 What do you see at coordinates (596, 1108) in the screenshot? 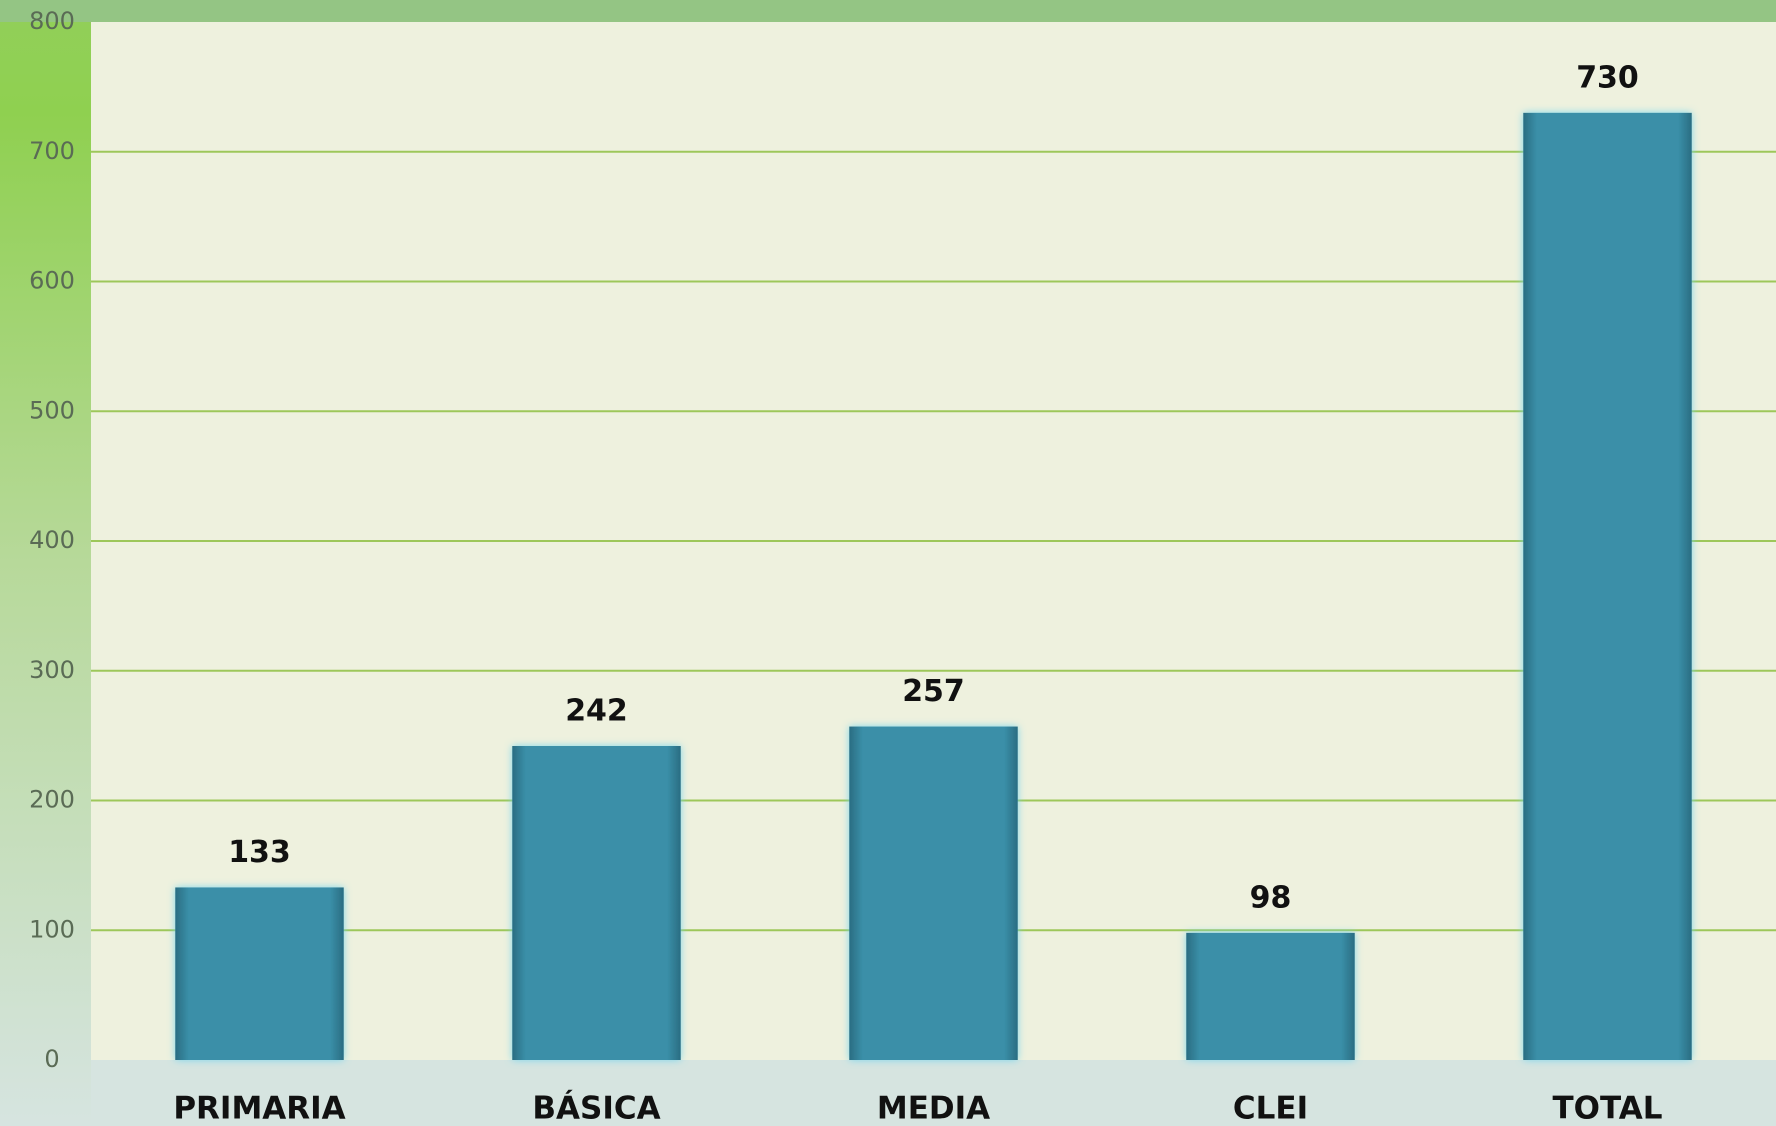
I see `x-tick-label: BÁSICA` at bounding box center [596, 1108].